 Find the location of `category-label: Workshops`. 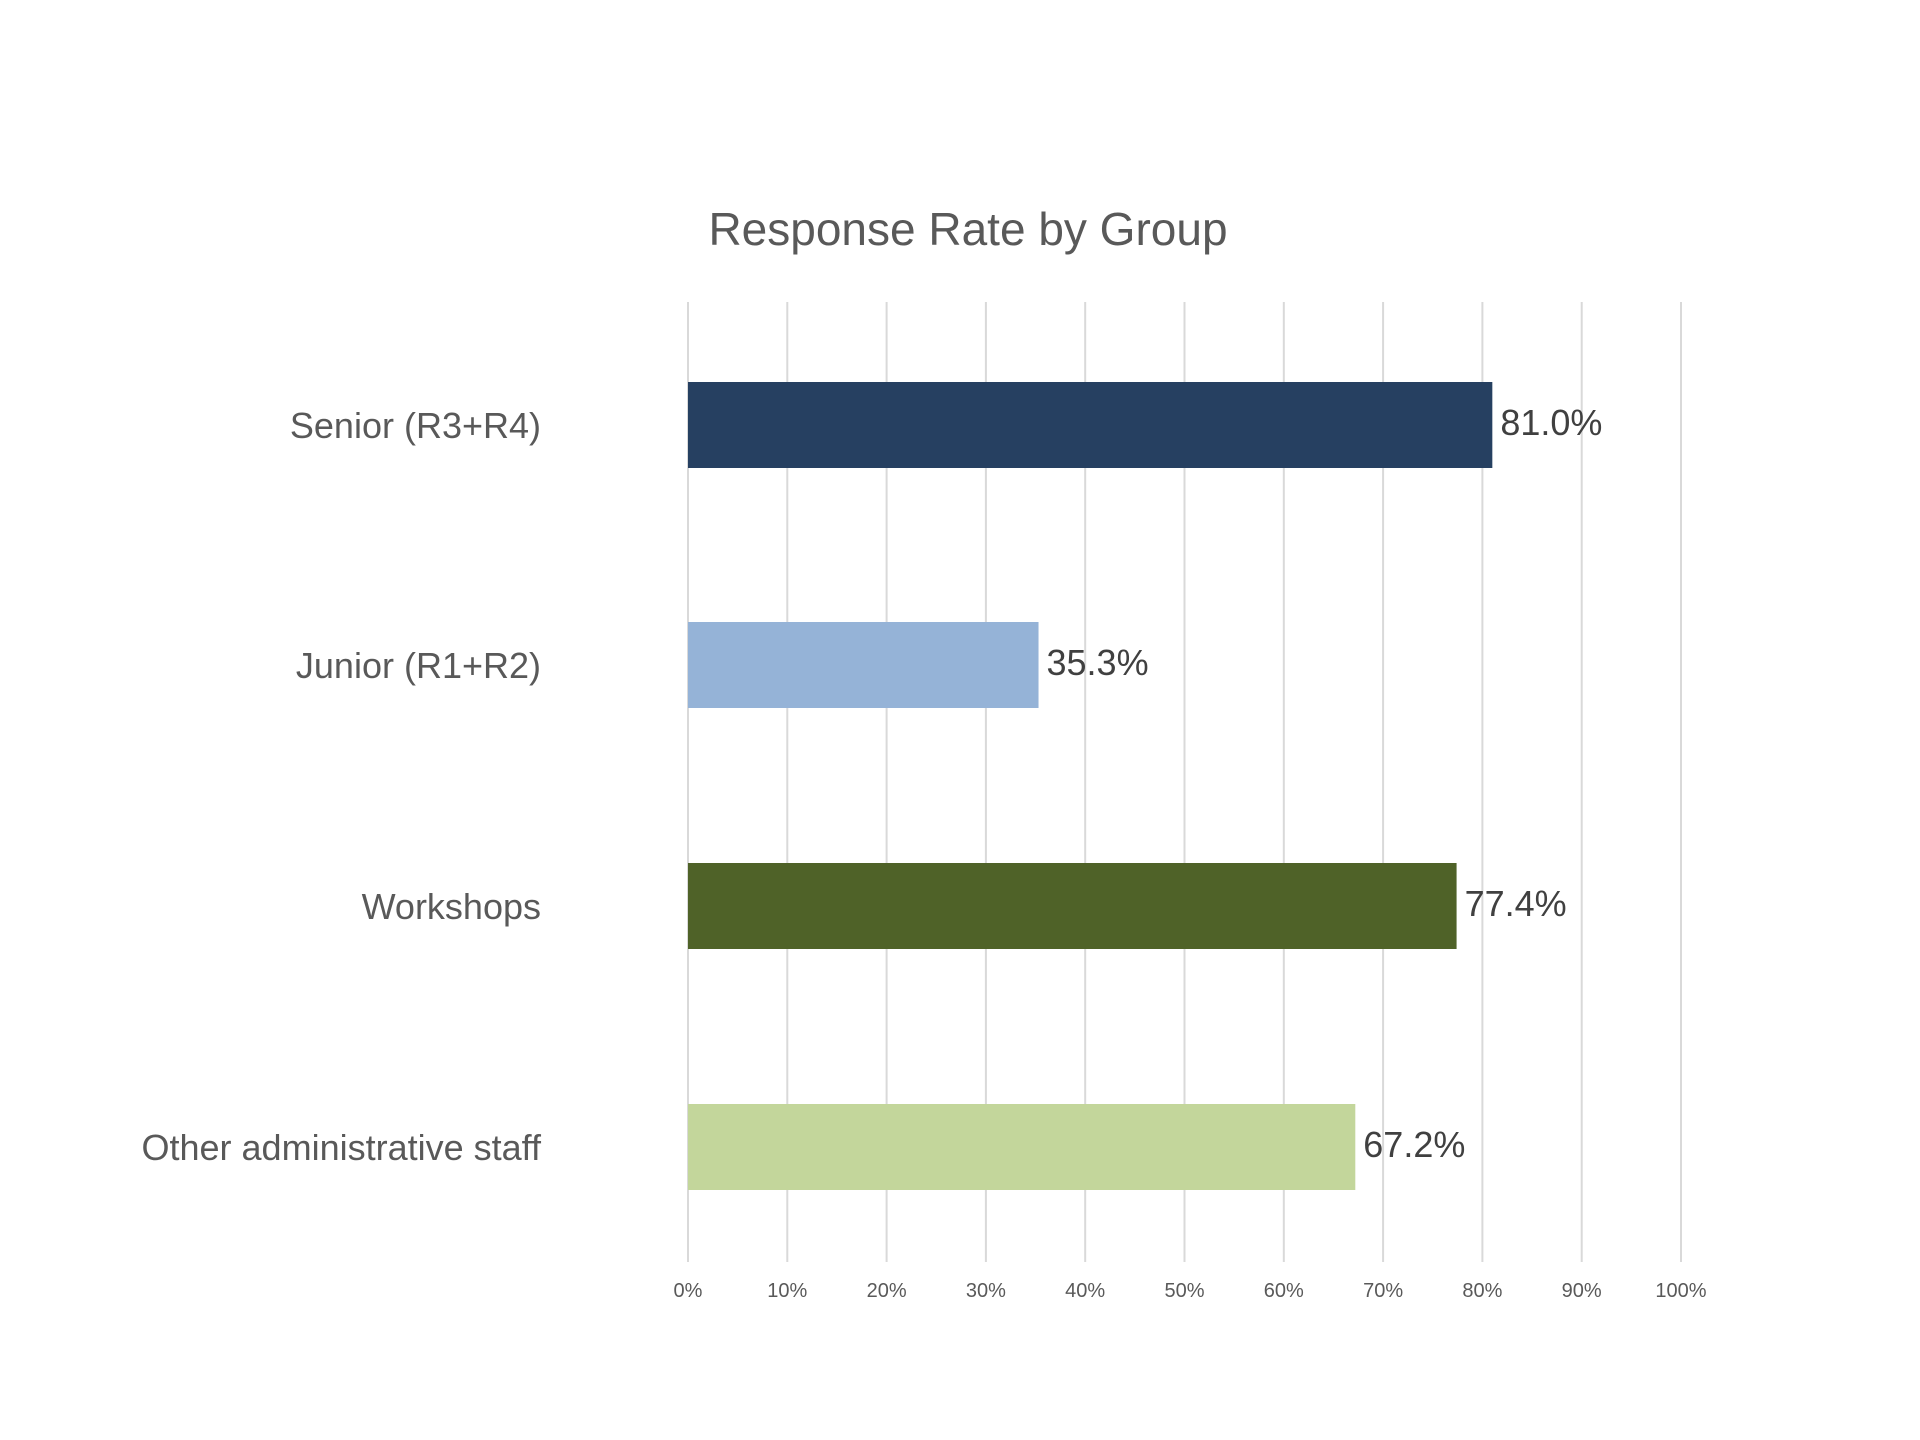

category-label: Workshops is located at coordinates (451, 906).